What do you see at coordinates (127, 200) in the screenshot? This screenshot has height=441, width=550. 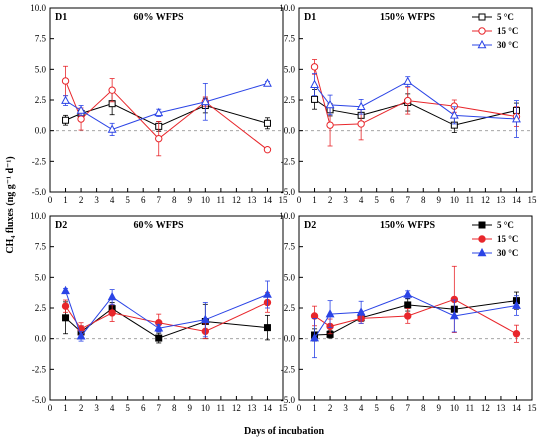 I see `x-tick-label: 5` at bounding box center [127, 200].